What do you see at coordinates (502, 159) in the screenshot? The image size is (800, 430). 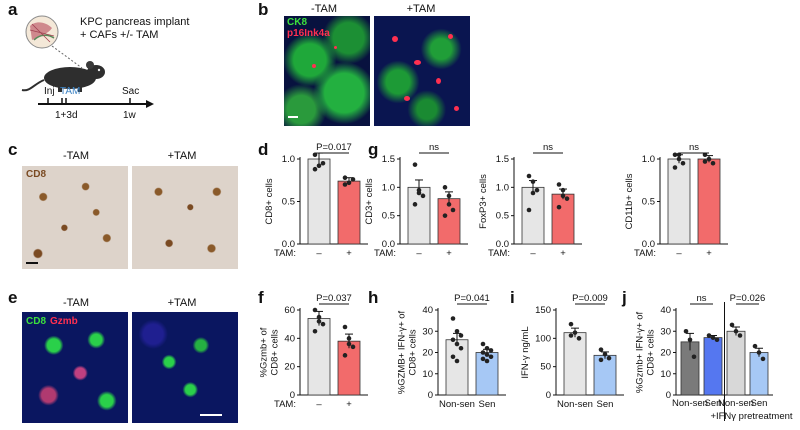 I see `y-tick-label: 1.5` at bounding box center [502, 159].